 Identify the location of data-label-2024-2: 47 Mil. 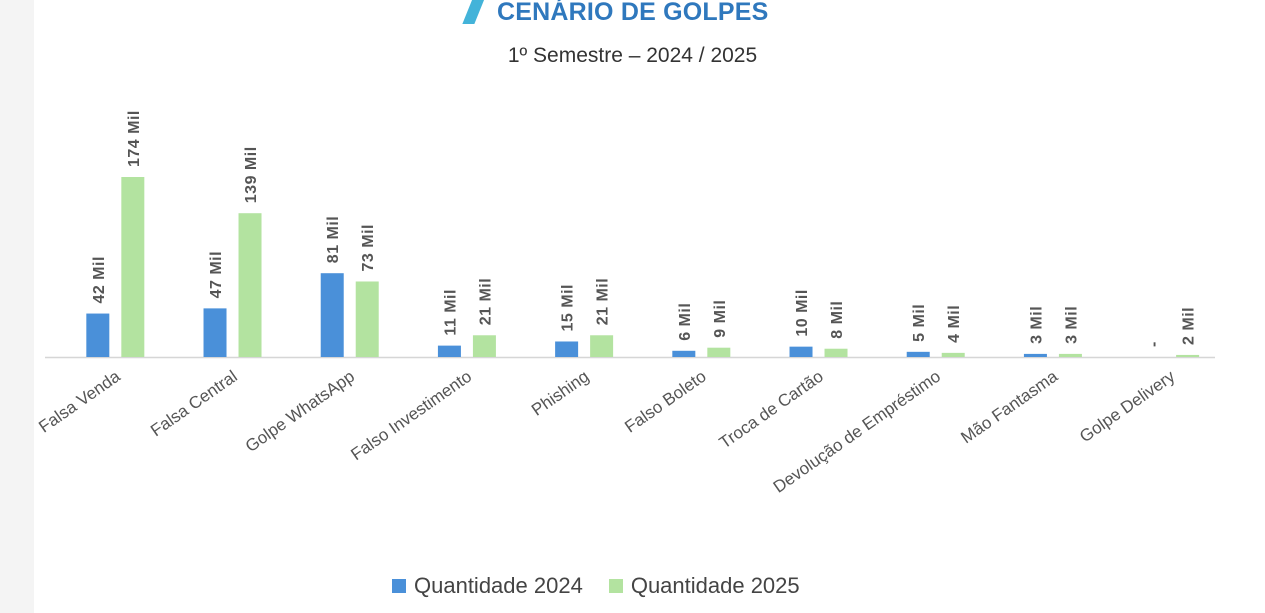
(216, 274).